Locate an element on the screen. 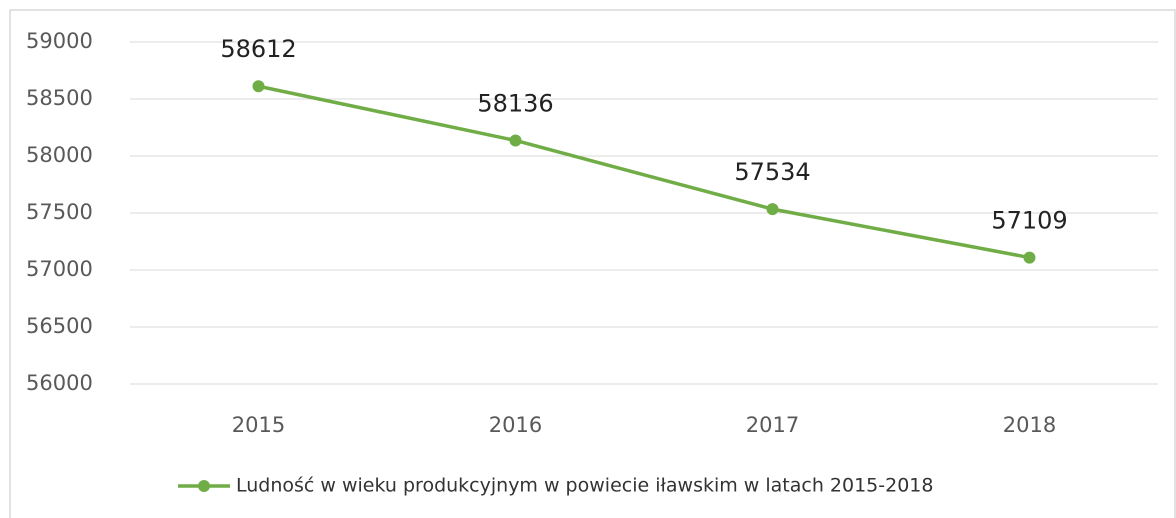 This screenshot has width=1176, height=518. data-label: 57109 is located at coordinates (1029, 221).